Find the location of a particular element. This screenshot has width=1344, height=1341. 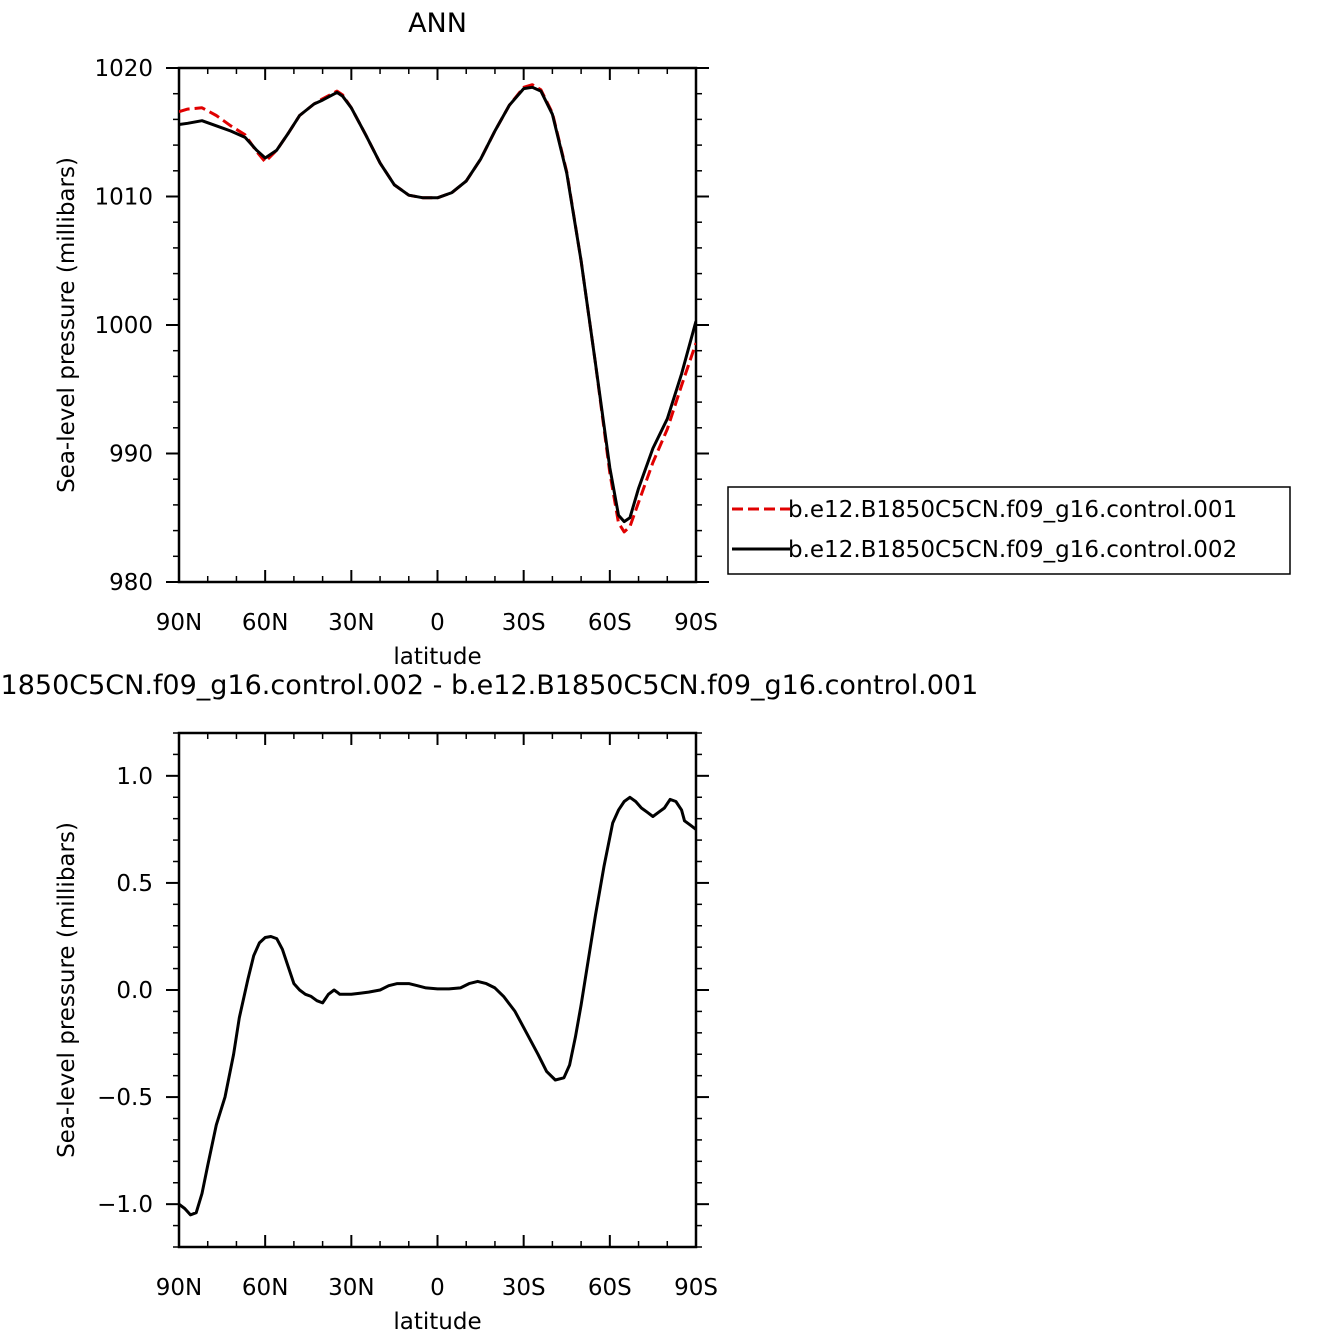

panel2-y-tick-label: 1.0 is located at coordinates (134, 777).